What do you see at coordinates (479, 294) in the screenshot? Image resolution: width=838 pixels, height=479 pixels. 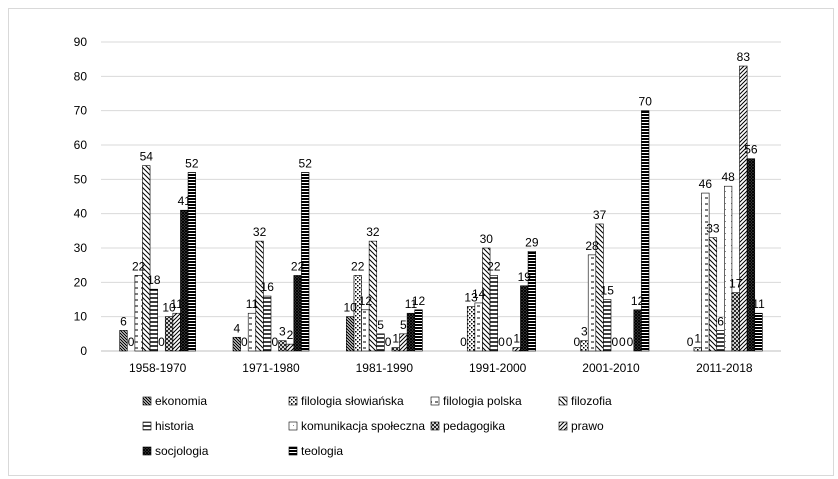 I see `data-label: 14` at bounding box center [479, 294].